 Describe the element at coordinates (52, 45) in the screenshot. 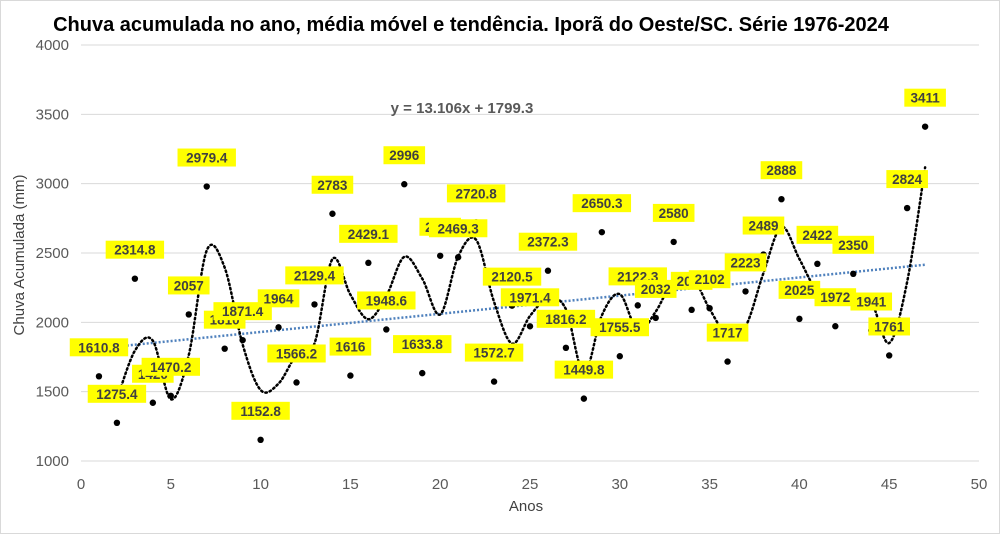

I see `y-tick-label: 4000` at that location.